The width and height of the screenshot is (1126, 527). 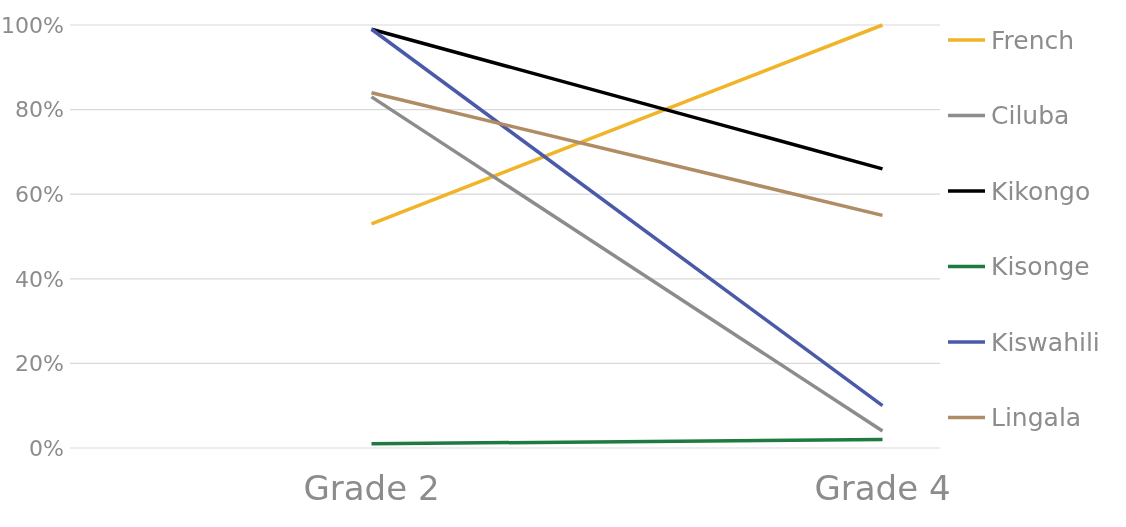 What do you see at coordinates (39, 110) in the screenshot?
I see `y-tick-label: 80%` at bounding box center [39, 110].